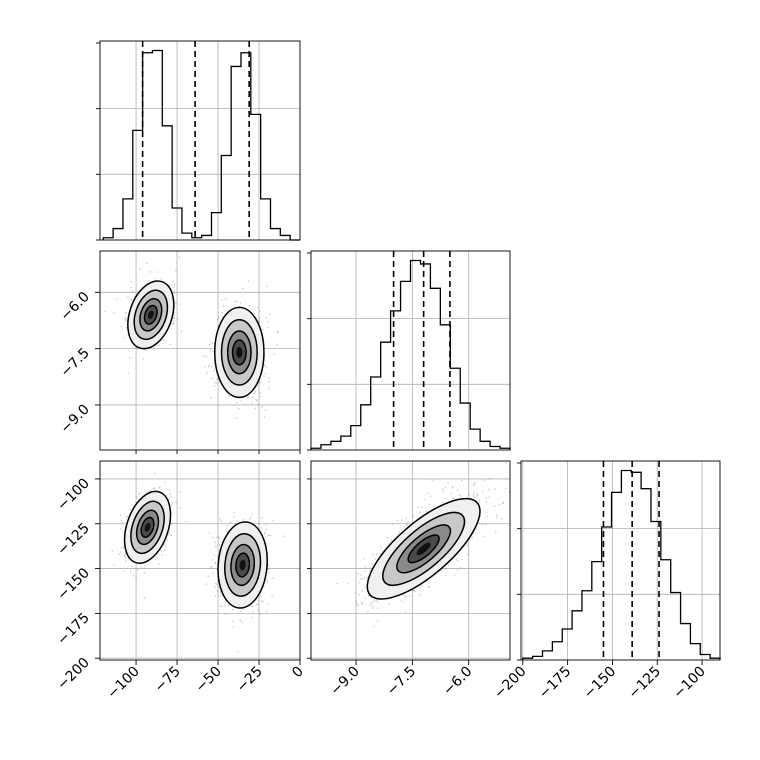  What do you see at coordinates (200, 560) in the screenshot?
I see `axes-frame` at bounding box center [200, 560].